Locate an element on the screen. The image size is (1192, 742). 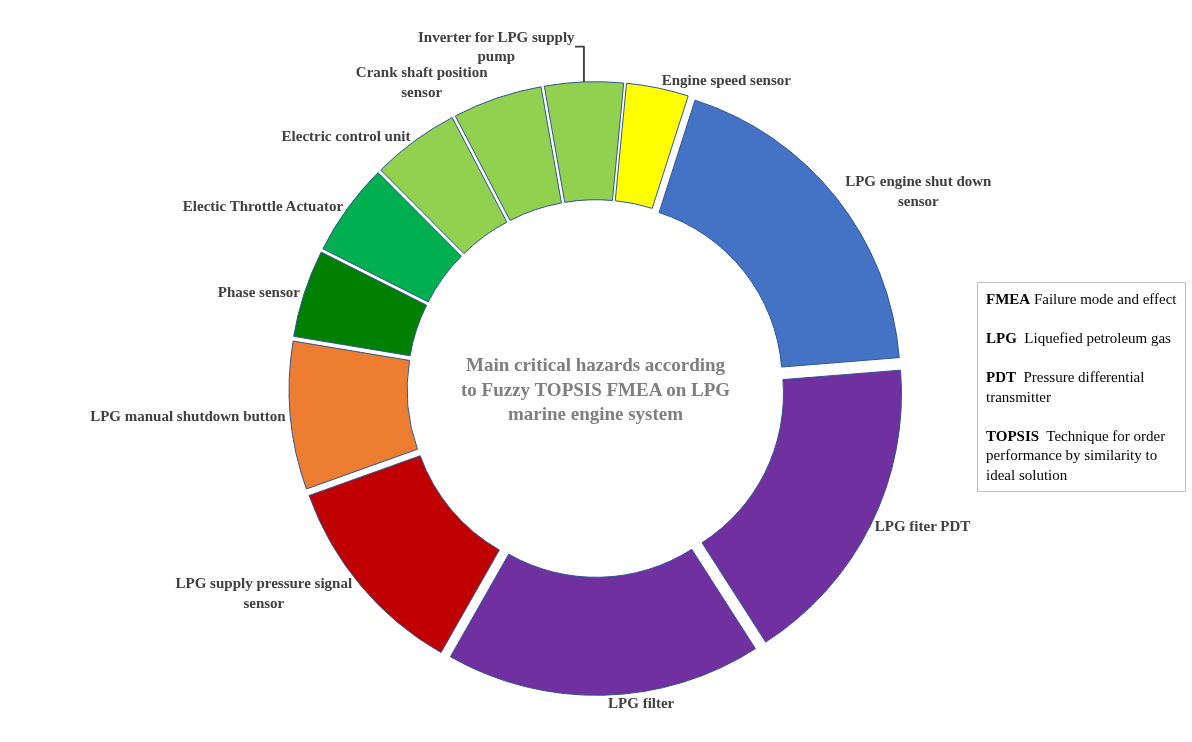
slice-label: Crank shaft position sensor is located at coordinates (422, 82).